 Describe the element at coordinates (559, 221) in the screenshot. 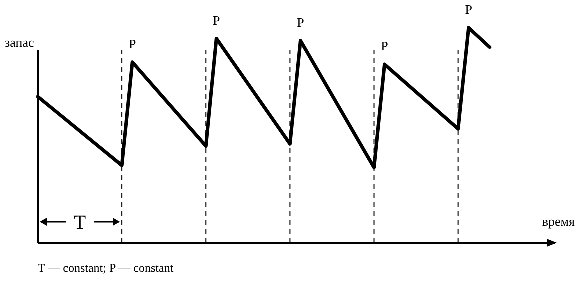

I see `x-axis-title: время` at that location.